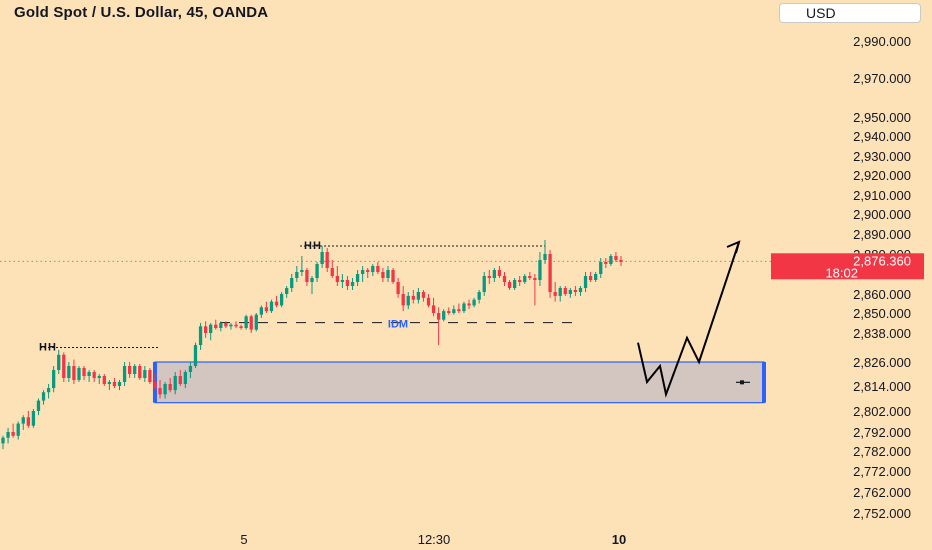 The height and width of the screenshot is (550, 932). What do you see at coordinates (882, 234) in the screenshot?
I see `y-tick-label: 2,890.000` at bounding box center [882, 234].